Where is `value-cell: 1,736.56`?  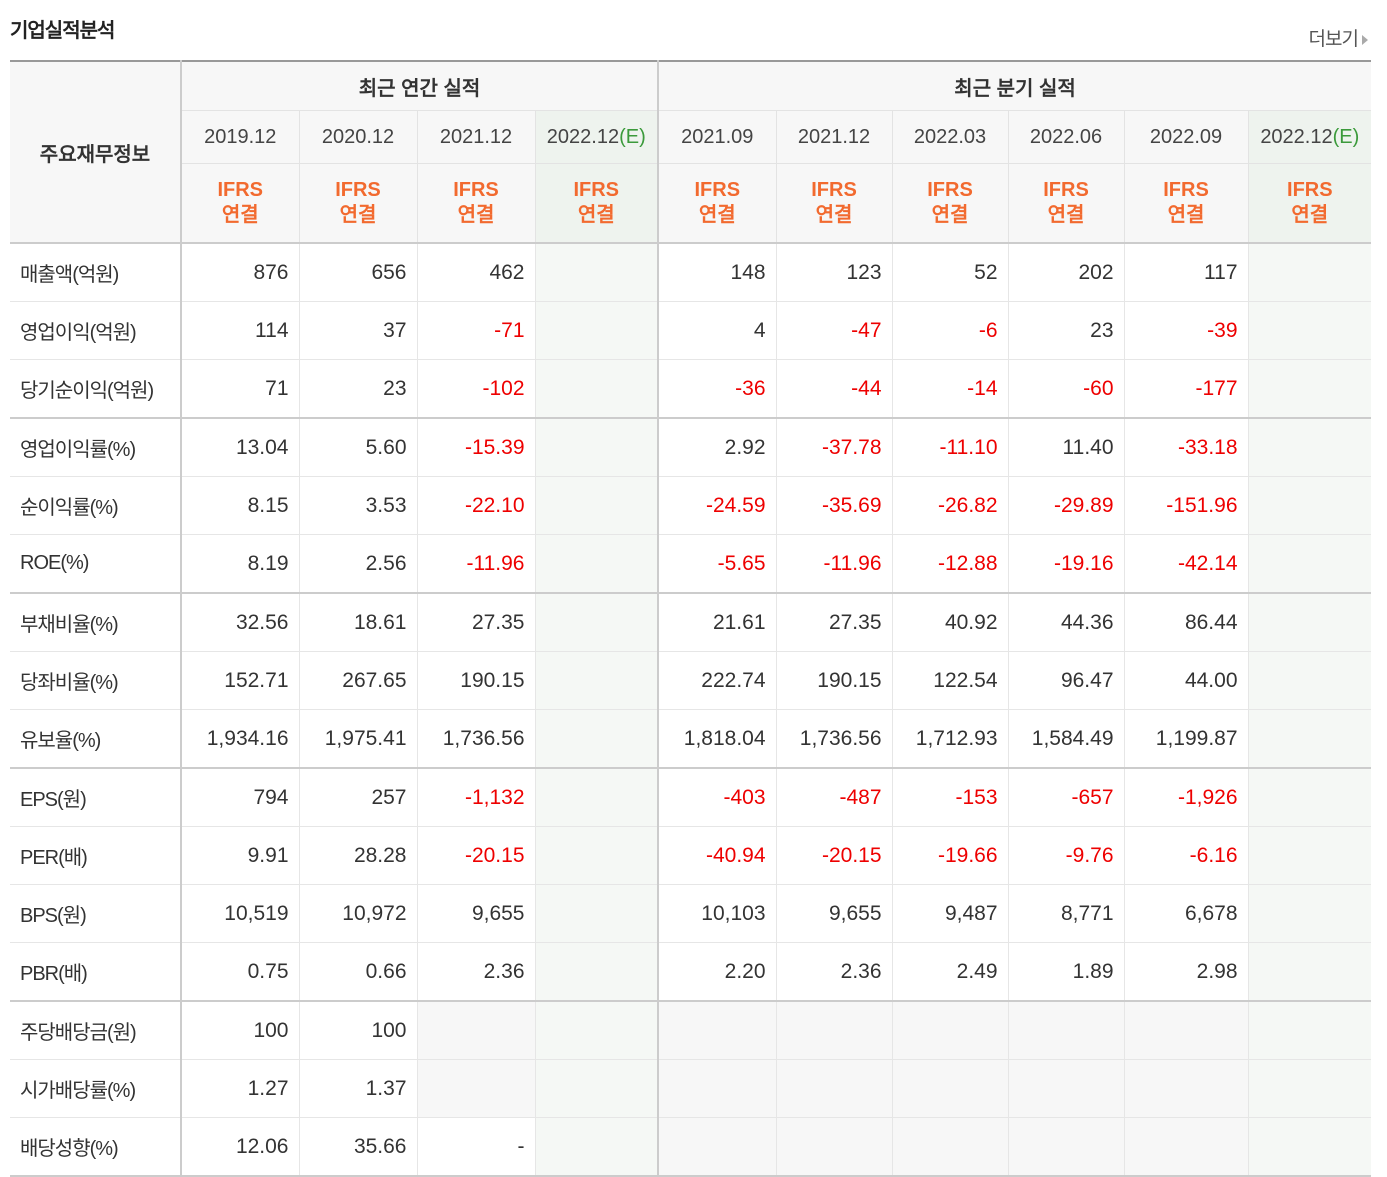 value-cell: 1,736.56 is located at coordinates (834, 739).